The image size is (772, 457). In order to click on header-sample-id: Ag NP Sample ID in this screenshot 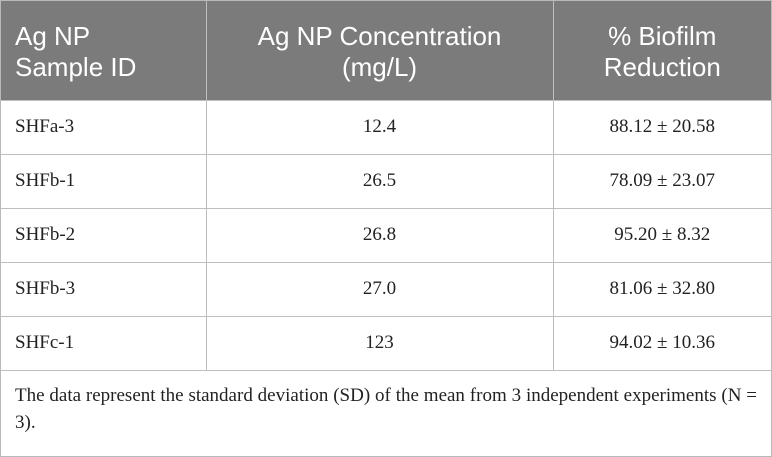, I will do `click(104, 50)`.